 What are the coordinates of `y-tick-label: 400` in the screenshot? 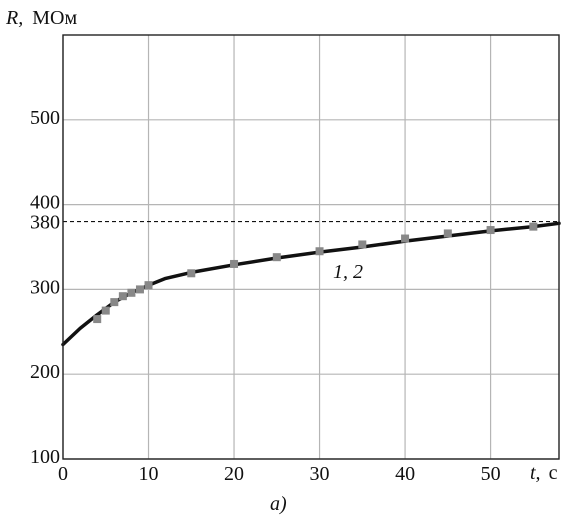 It's located at (45, 203).